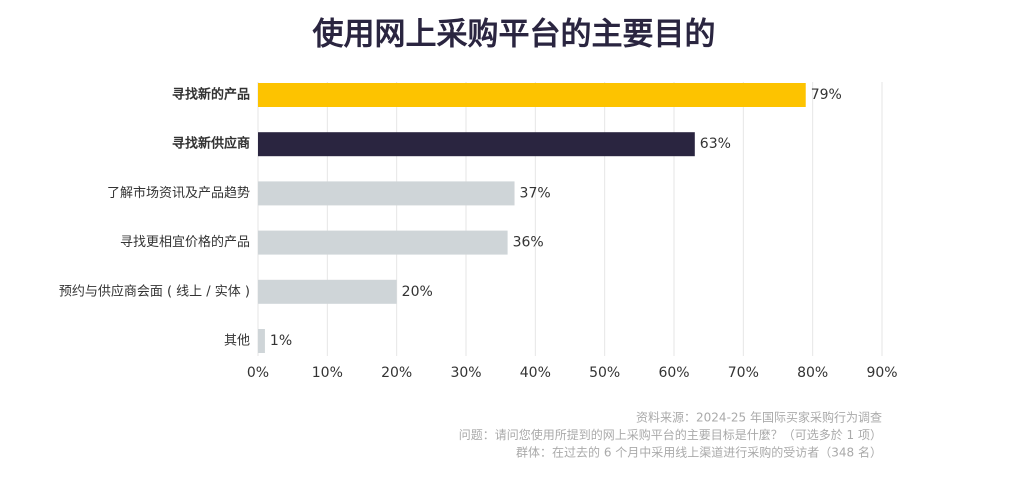 Image resolution: width=1024 pixels, height=477 pixels. I want to click on x-tick-label: 40%, so click(535, 373).